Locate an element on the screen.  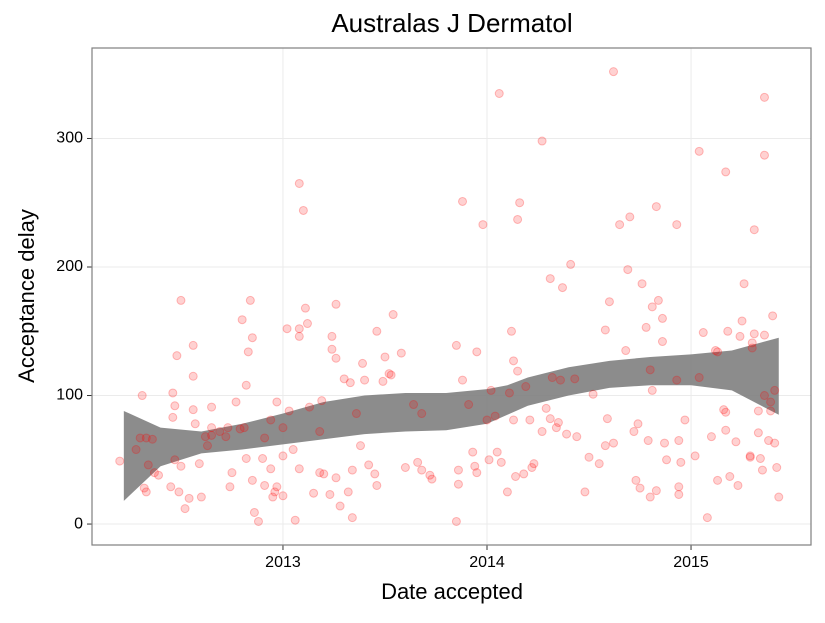
x-tick-label: 2015 is located at coordinates (691, 562).